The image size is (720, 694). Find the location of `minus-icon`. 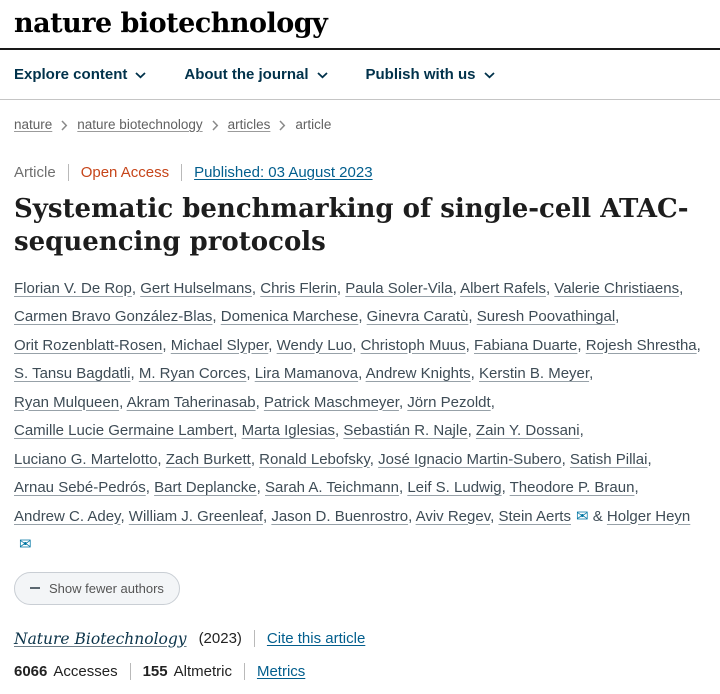

minus-icon is located at coordinates (35, 588).